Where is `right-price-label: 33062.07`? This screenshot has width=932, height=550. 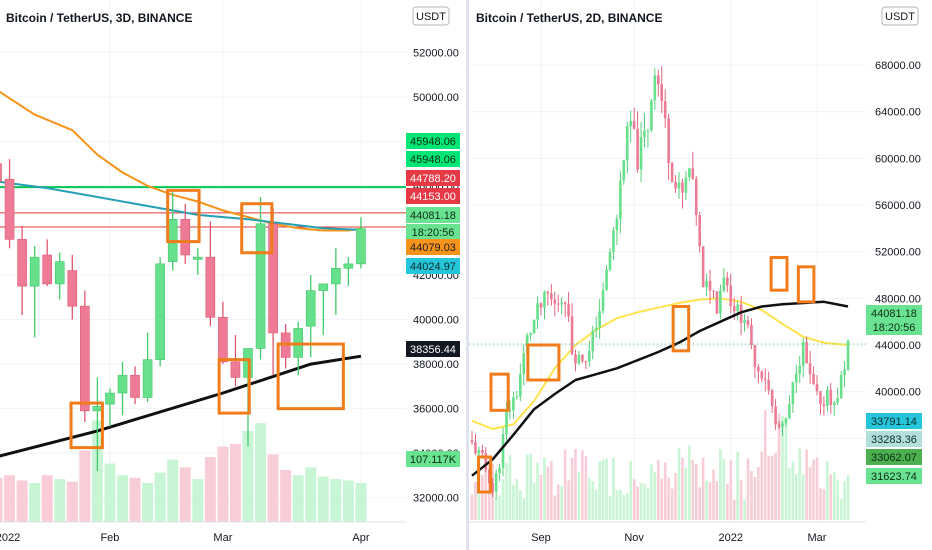 right-price-label: 33062.07 is located at coordinates (894, 458).